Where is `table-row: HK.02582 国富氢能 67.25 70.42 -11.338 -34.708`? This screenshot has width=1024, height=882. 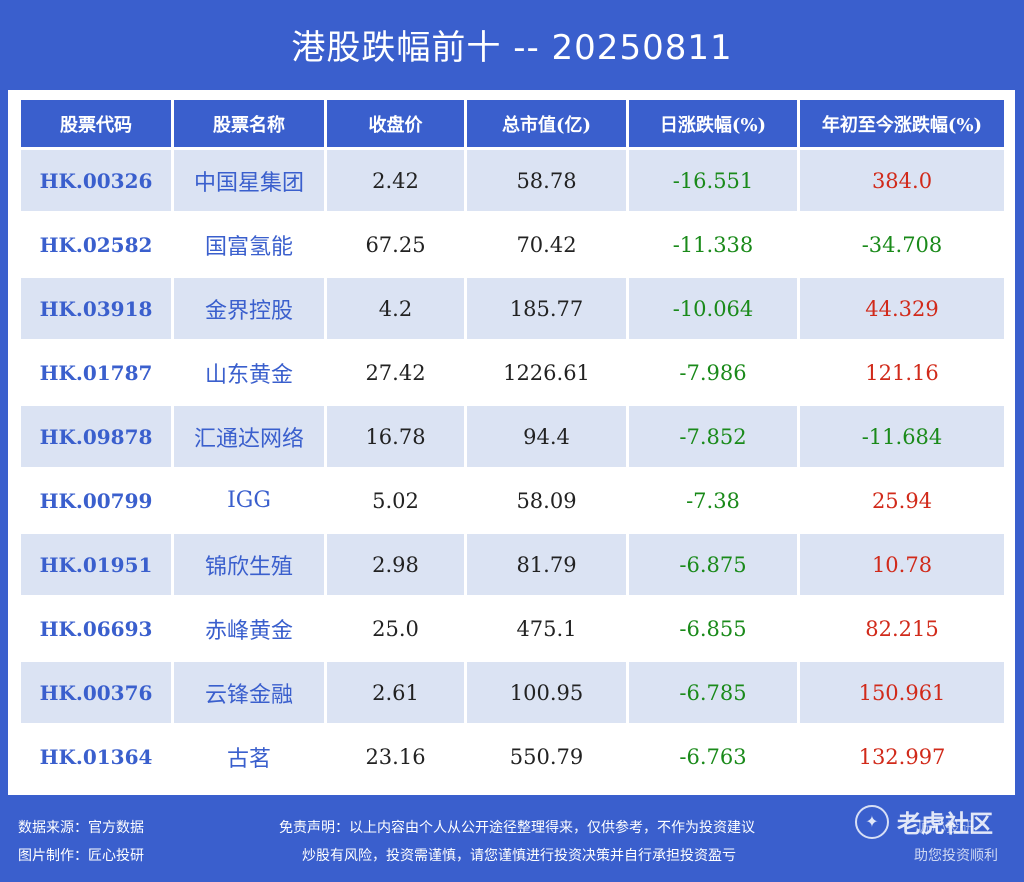
table-row: HK.02582 国富氢能 67.25 70.42 -11.338 -34.708 is located at coordinates (512, 244).